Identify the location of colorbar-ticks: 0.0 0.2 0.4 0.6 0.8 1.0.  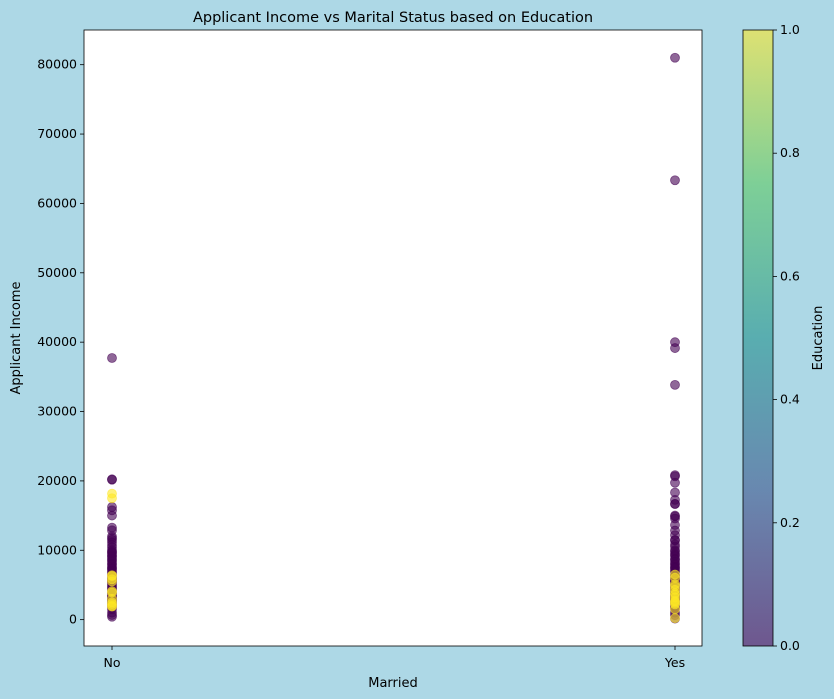
(786, 337).